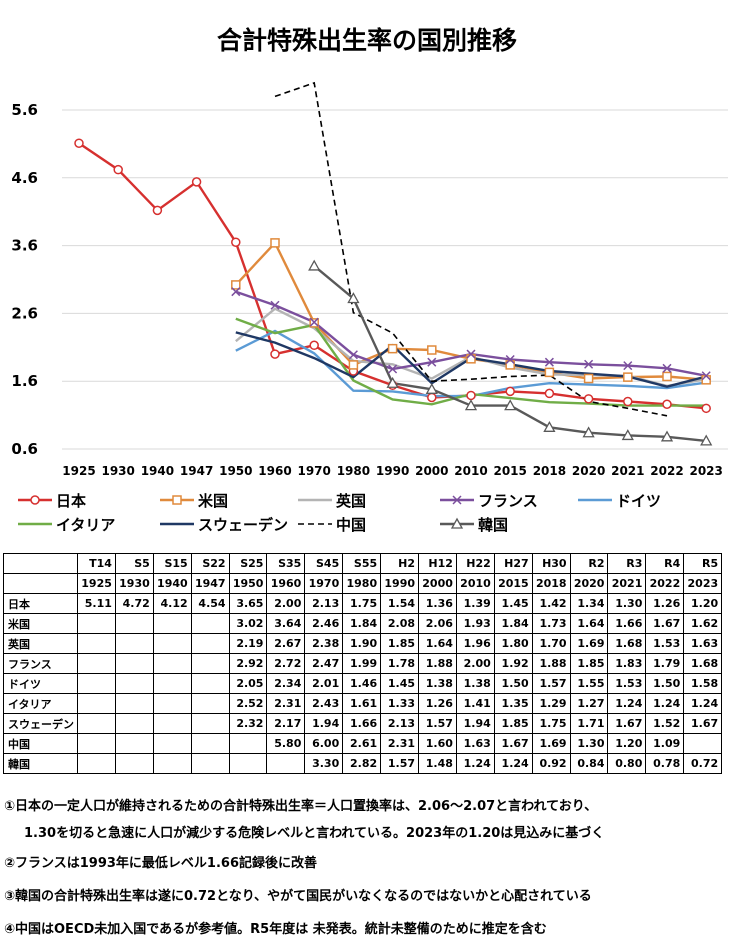 Image resolution: width=735 pixels, height=939 pixels. Describe the element at coordinates (400, 663) in the screenshot. I see `table-cell: 1.78` at that location.